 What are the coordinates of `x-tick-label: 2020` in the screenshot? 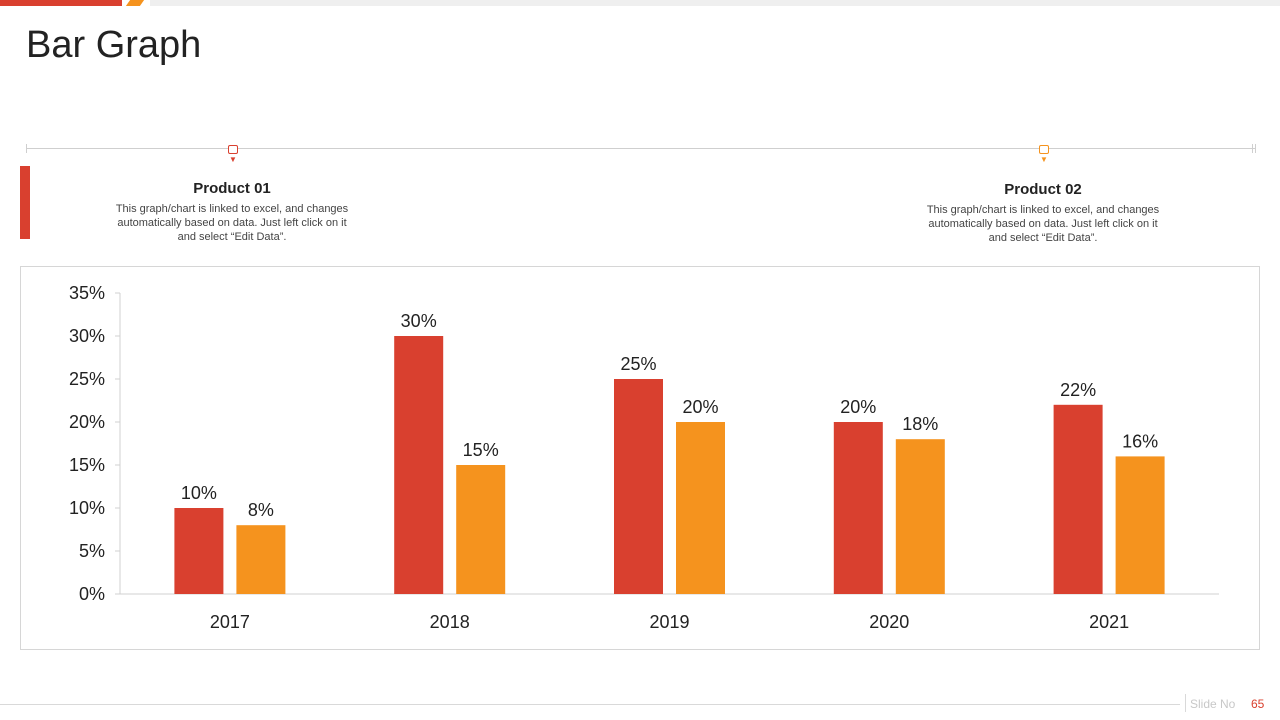 It's located at (889, 622).